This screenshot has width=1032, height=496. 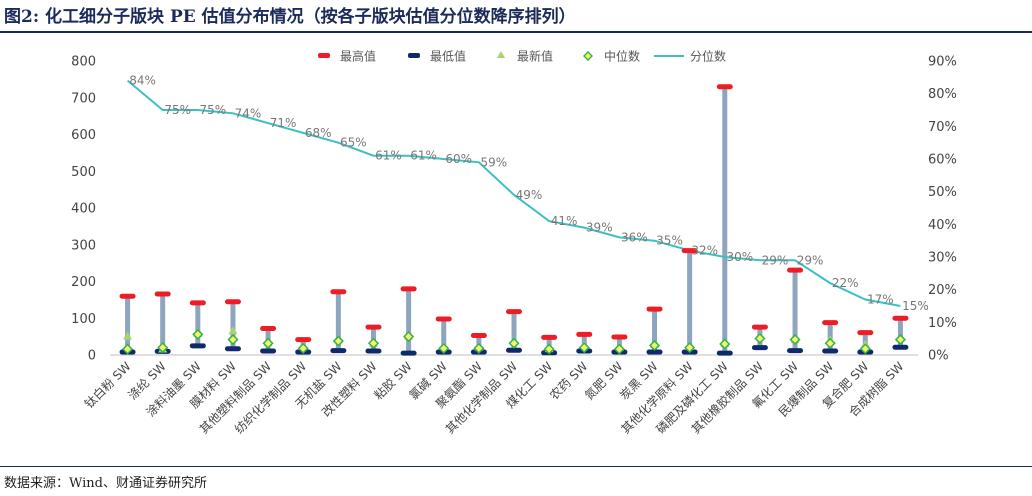 I want to click on category-label: 农药 SW, so click(x=568, y=380).